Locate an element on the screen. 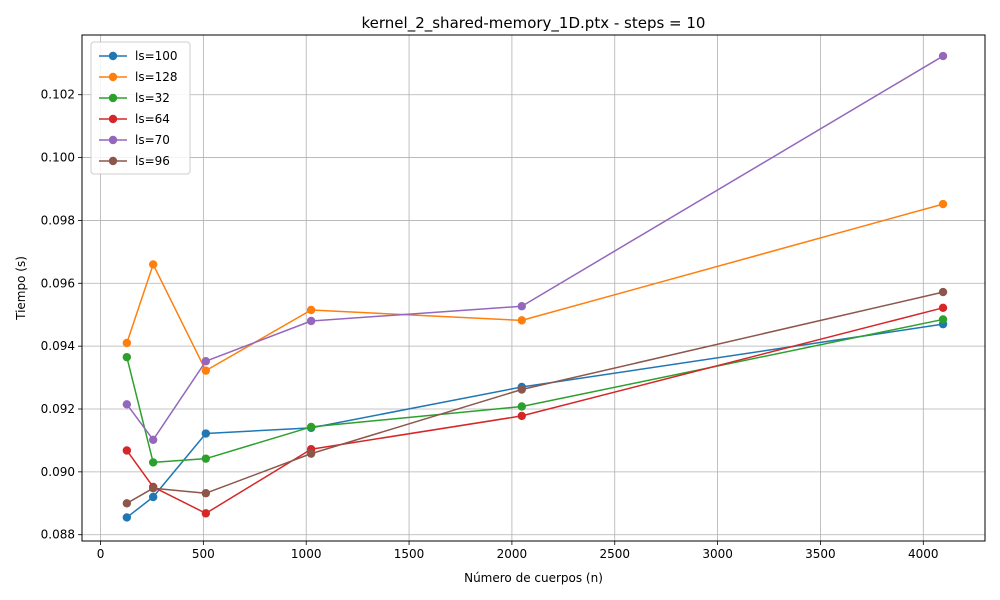 This screenshot has width=1000, height=600. y-tick-label: 0.090 is located at coordinates (58, 472).